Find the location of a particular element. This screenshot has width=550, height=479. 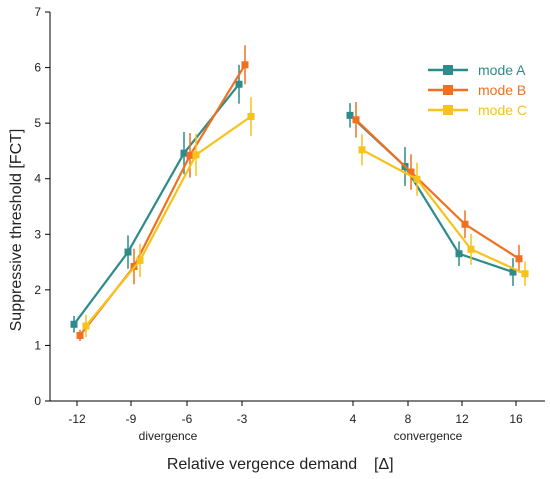

x-tick-label: 12 is located at coordinates (462, 419).